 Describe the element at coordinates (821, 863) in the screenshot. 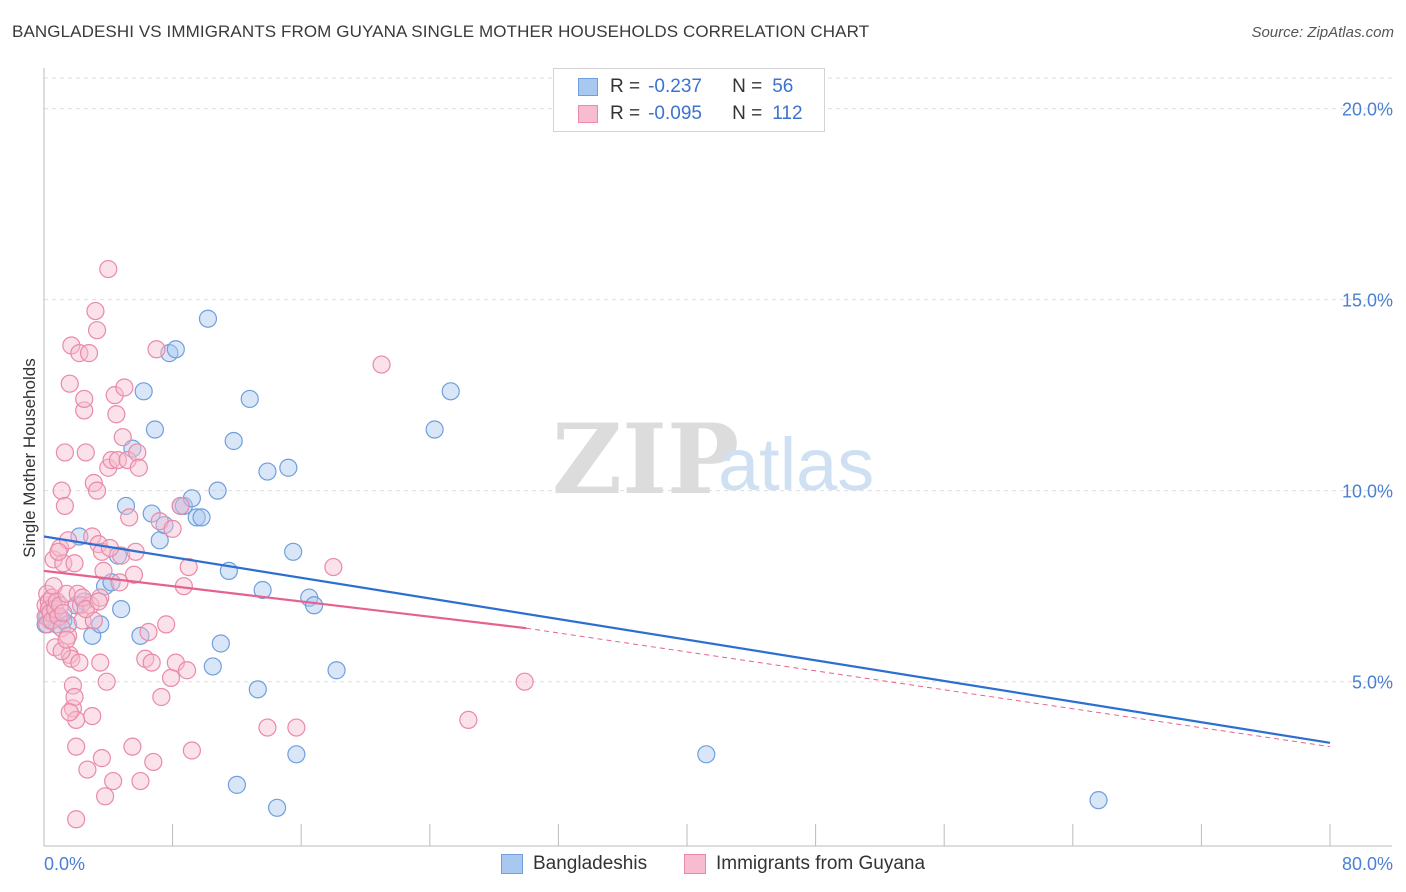

I see `bottom-legend-label: Immigrants from Guyana` at that location.